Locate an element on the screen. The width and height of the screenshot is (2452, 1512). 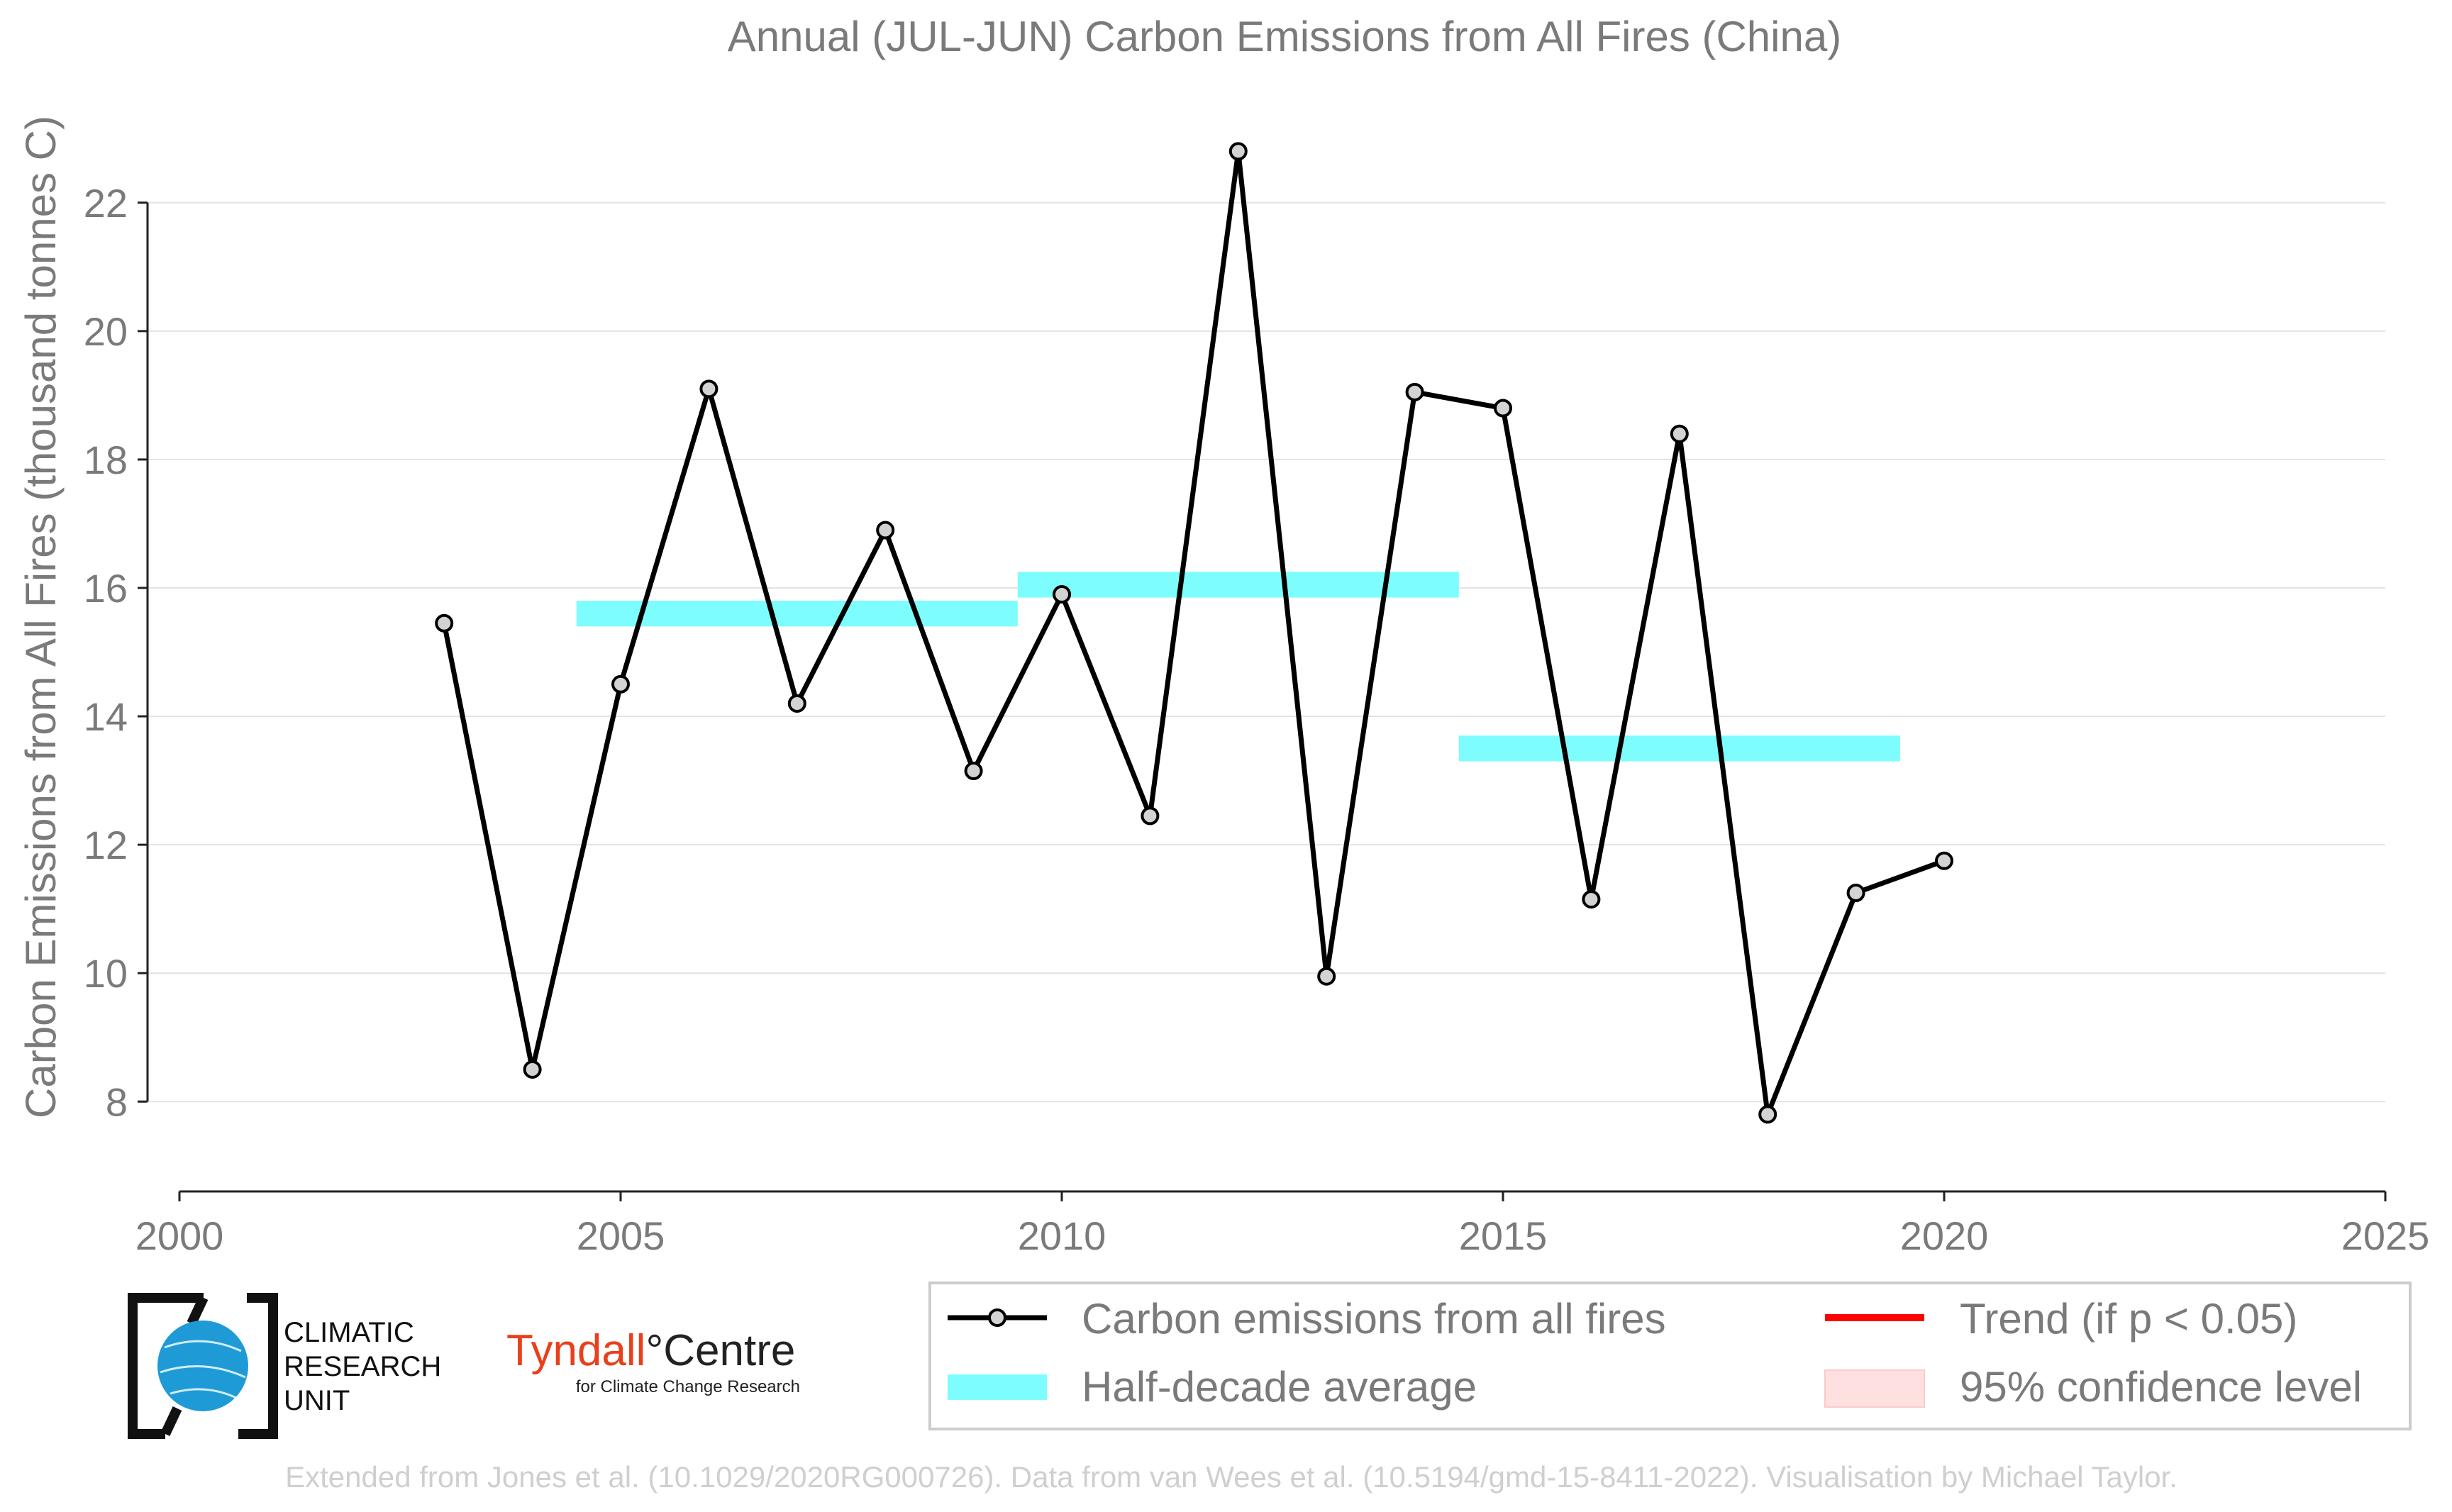
x-tick-label: 2025 is located at coordinates (2385, 1235).